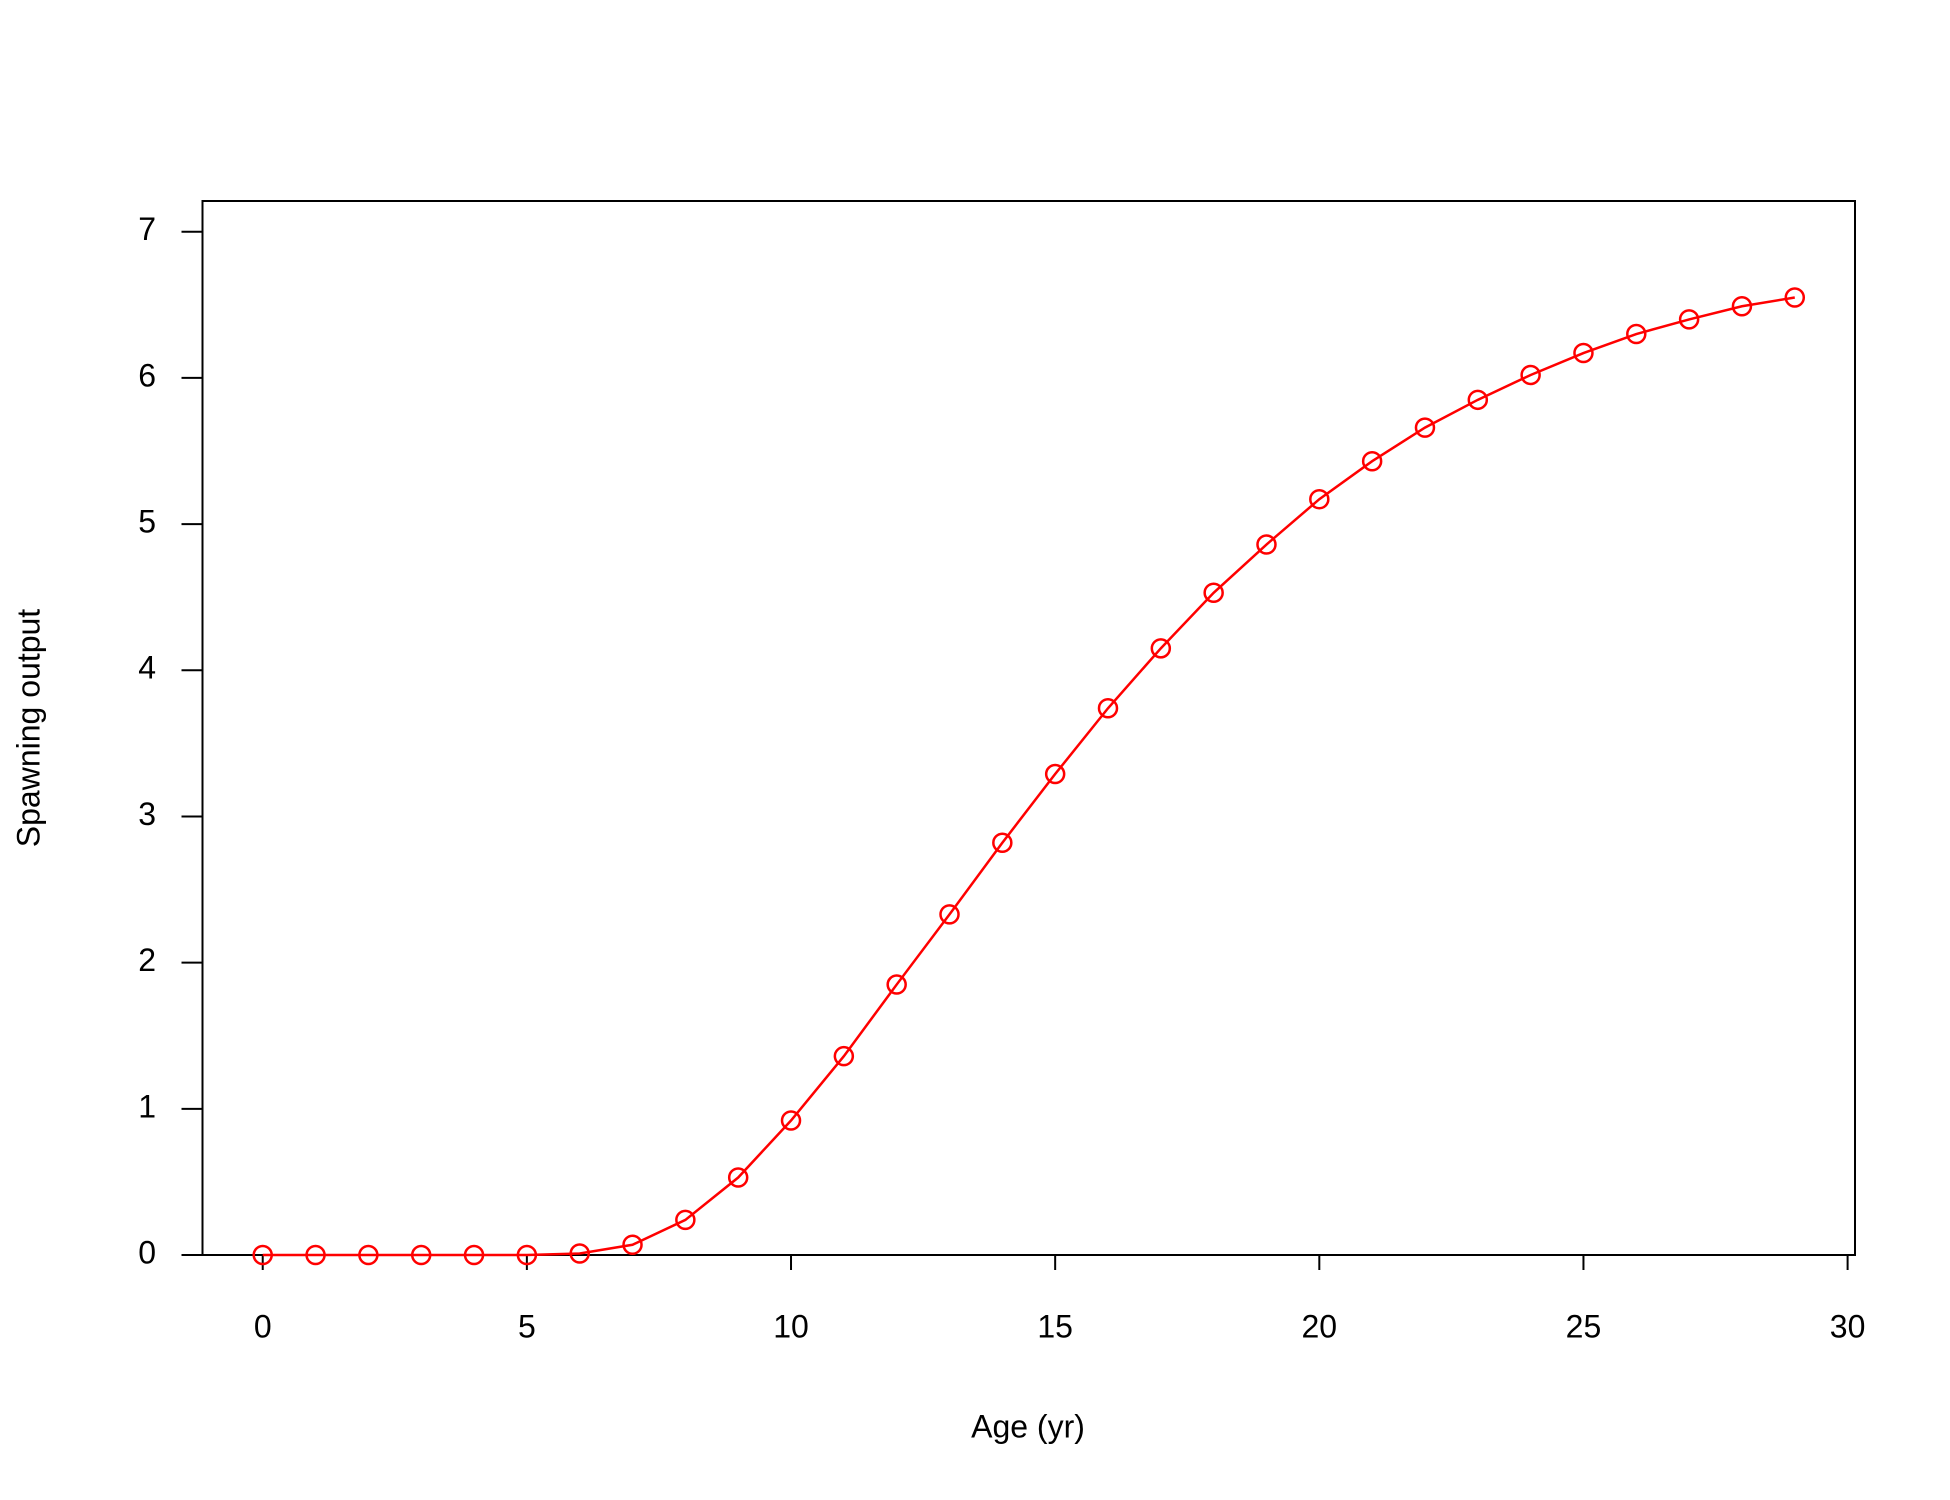  Describe the element at coordinates (147, 375) in the screenshot. I see `y-tick-label: 6` at that location.